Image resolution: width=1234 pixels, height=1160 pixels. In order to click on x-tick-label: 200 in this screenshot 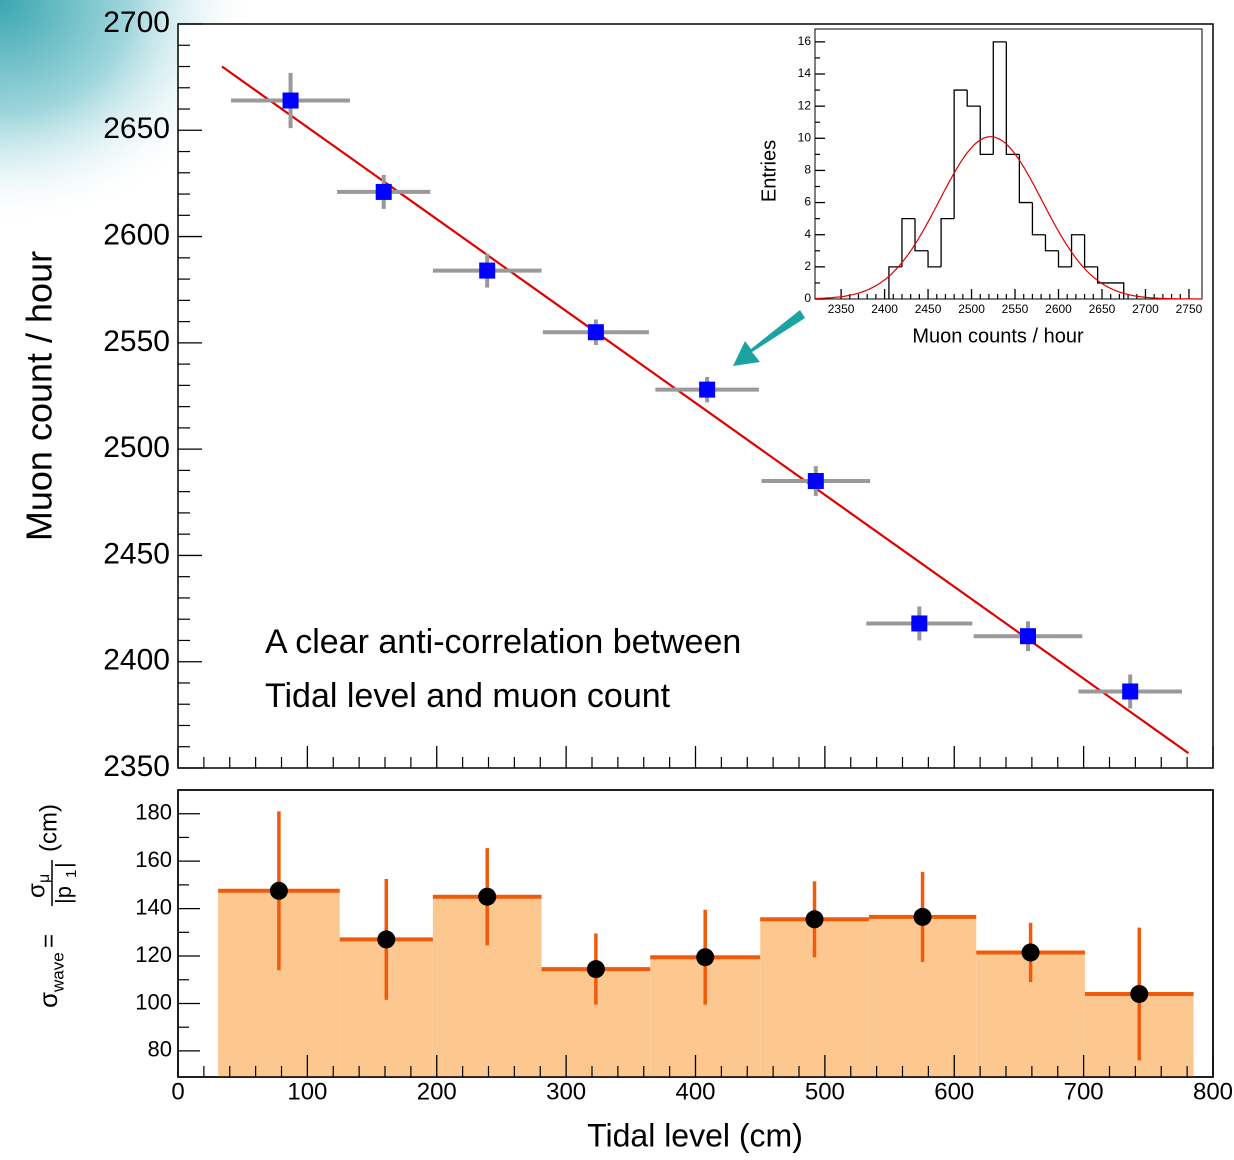, I will do `click(437, 1091)`.